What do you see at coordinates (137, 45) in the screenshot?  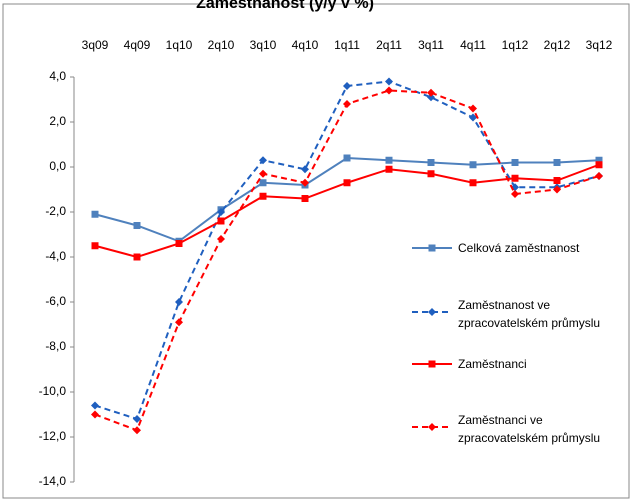 I see `x-tick-label: 4q09` at bounding box center [137, 45].